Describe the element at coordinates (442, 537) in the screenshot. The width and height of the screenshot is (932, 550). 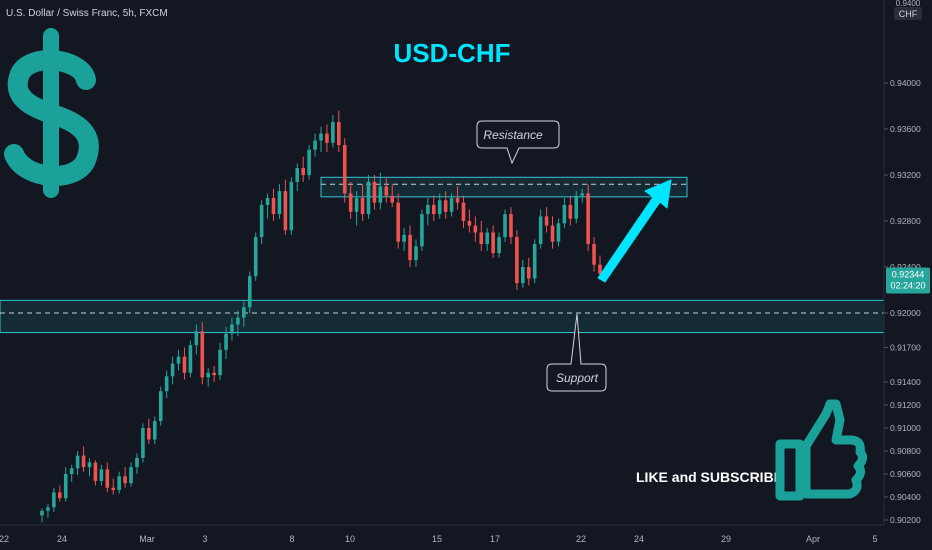
I see `time-axis: 22 24 Mar 3 8 10 15 17 22 24 29 Apr 5` at that location.